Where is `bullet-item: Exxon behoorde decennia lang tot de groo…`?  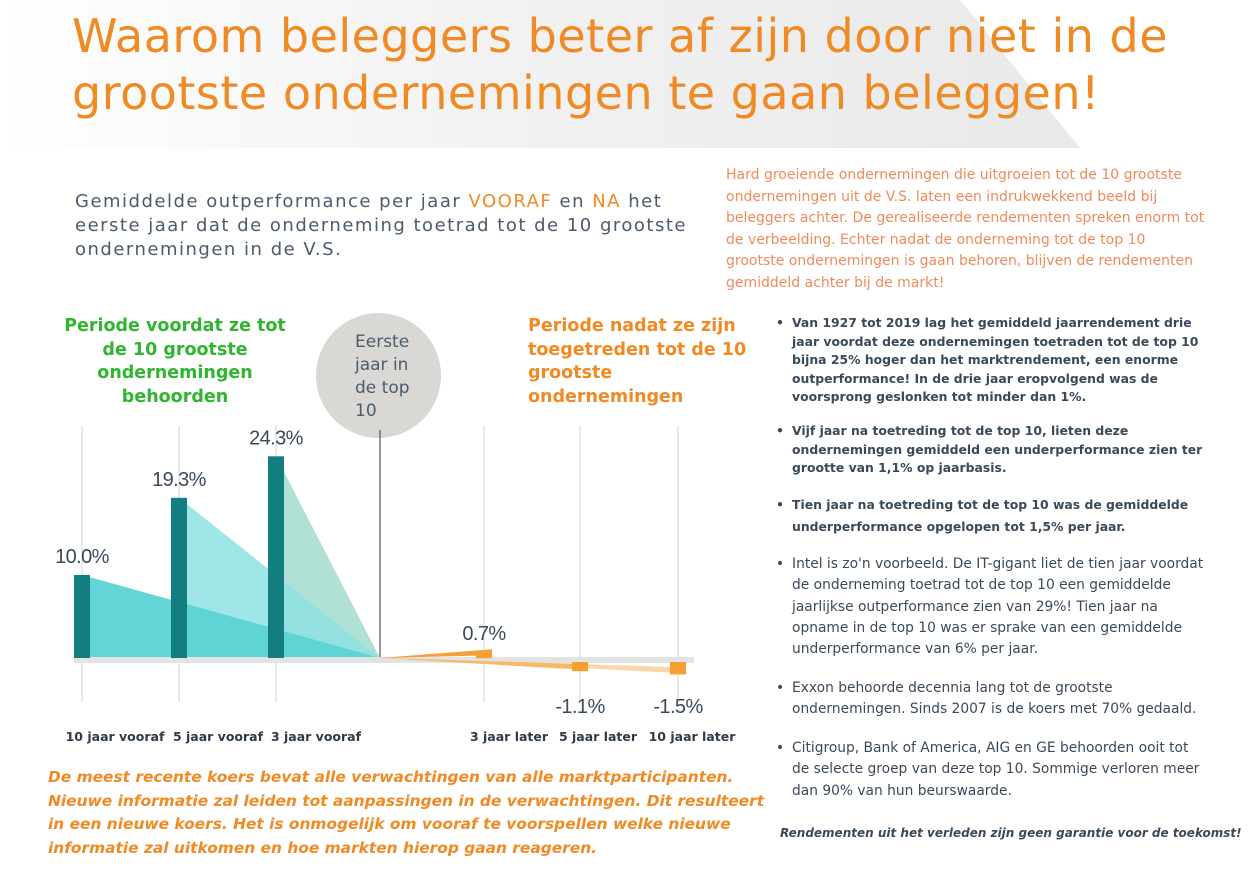
bullet-item: Exxon behoorde decennia lang tot de groo… is located at coordinates (991, 699).